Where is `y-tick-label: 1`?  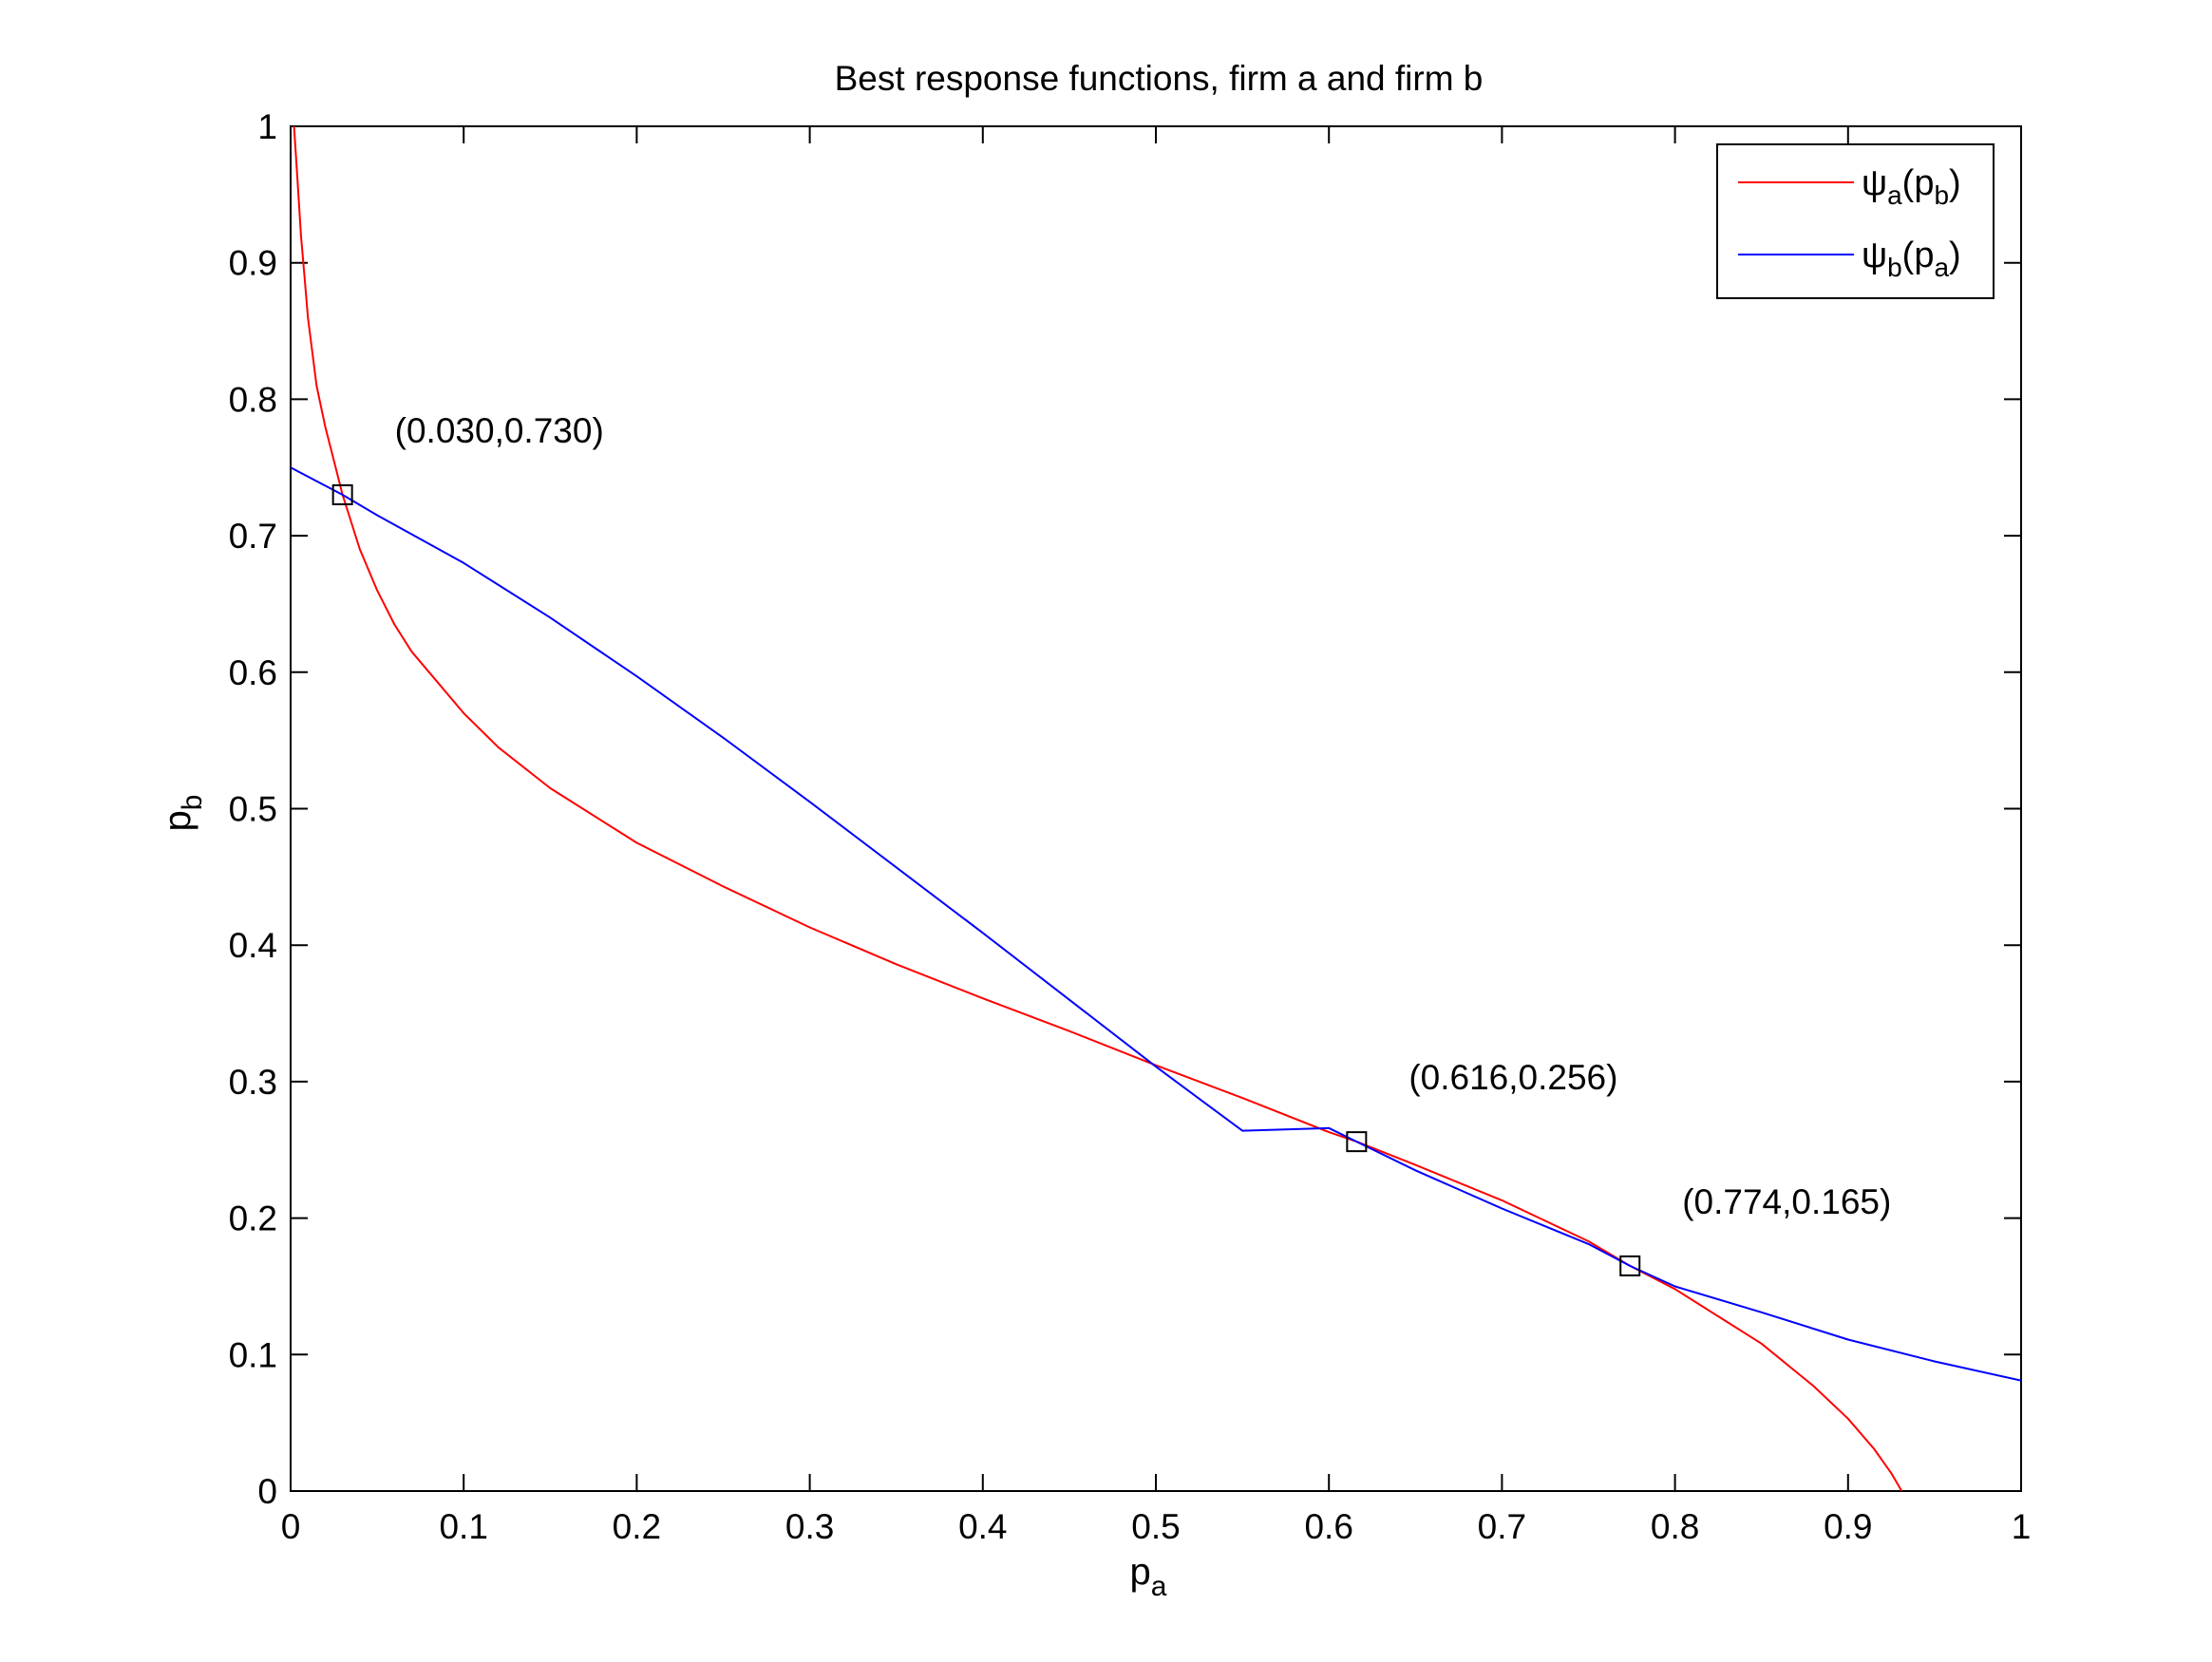 y-tick-label: 1 is located at coordinates (267, 126).